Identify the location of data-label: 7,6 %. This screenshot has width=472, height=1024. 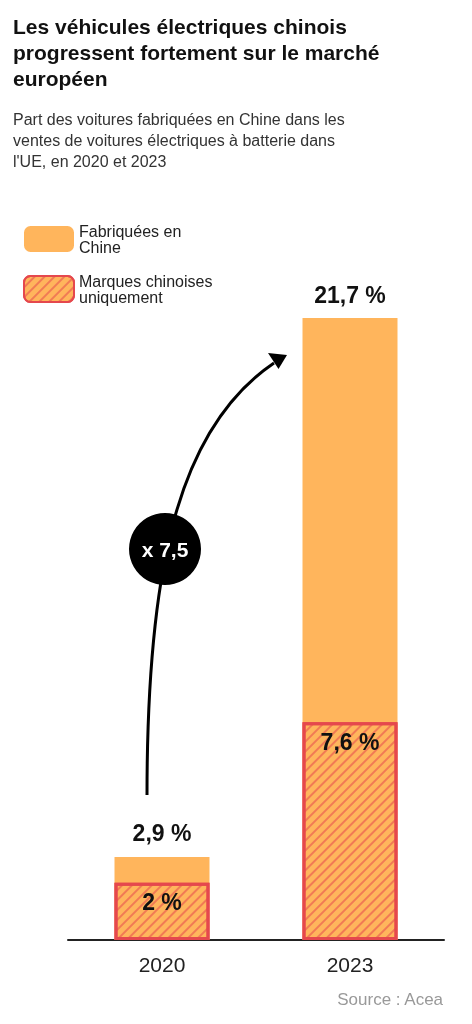
(350, 741).